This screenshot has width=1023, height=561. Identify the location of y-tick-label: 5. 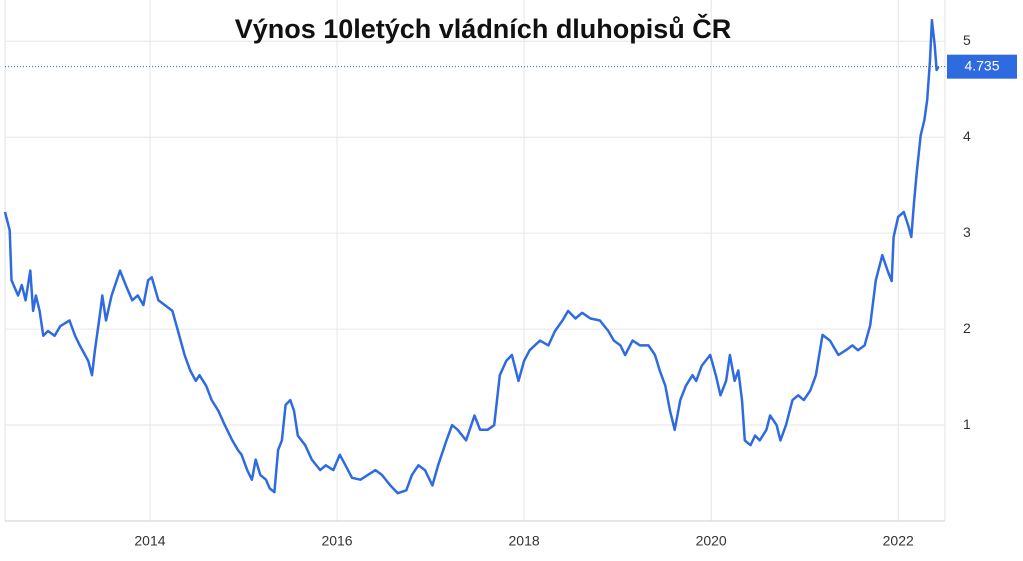
(967, 40).